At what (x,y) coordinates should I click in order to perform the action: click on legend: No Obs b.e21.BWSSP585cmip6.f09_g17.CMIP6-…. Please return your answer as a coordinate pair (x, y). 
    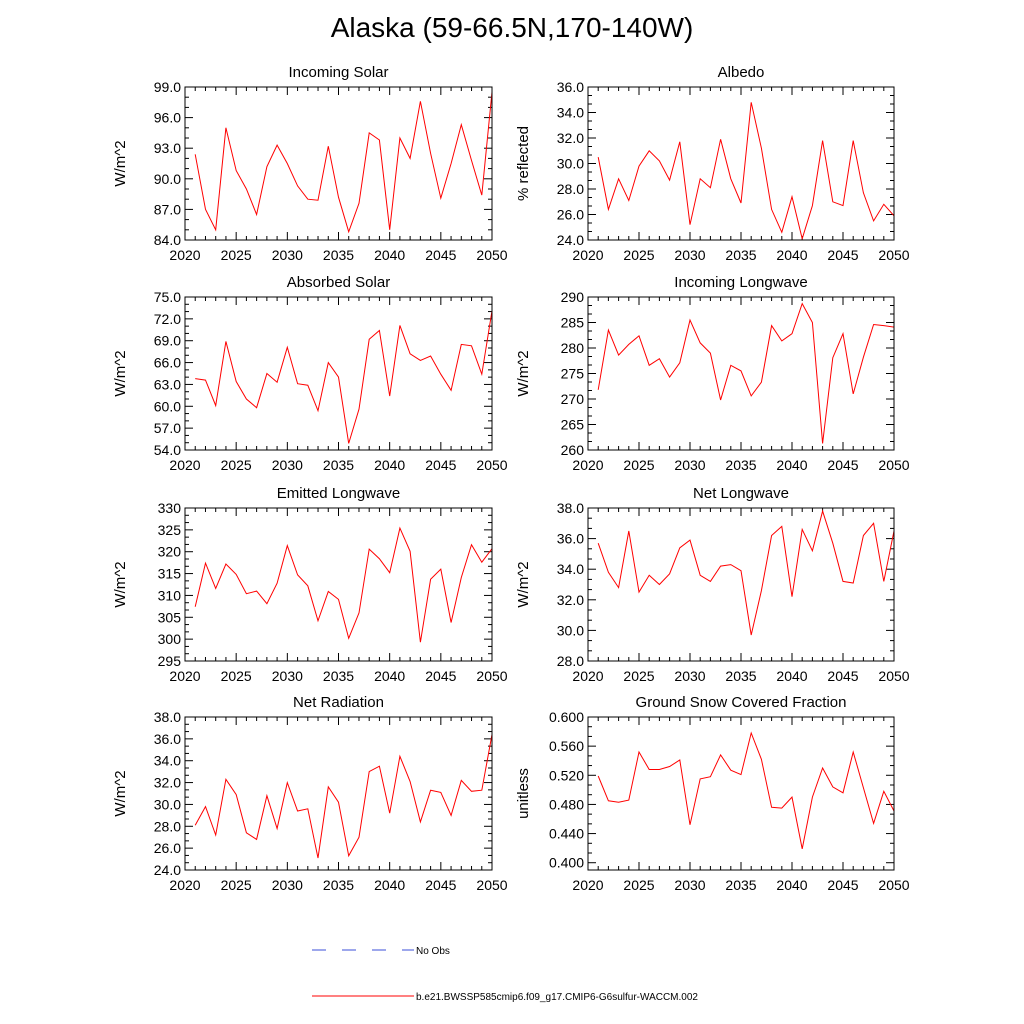
    Looking at the image, I should click on (505, 974).